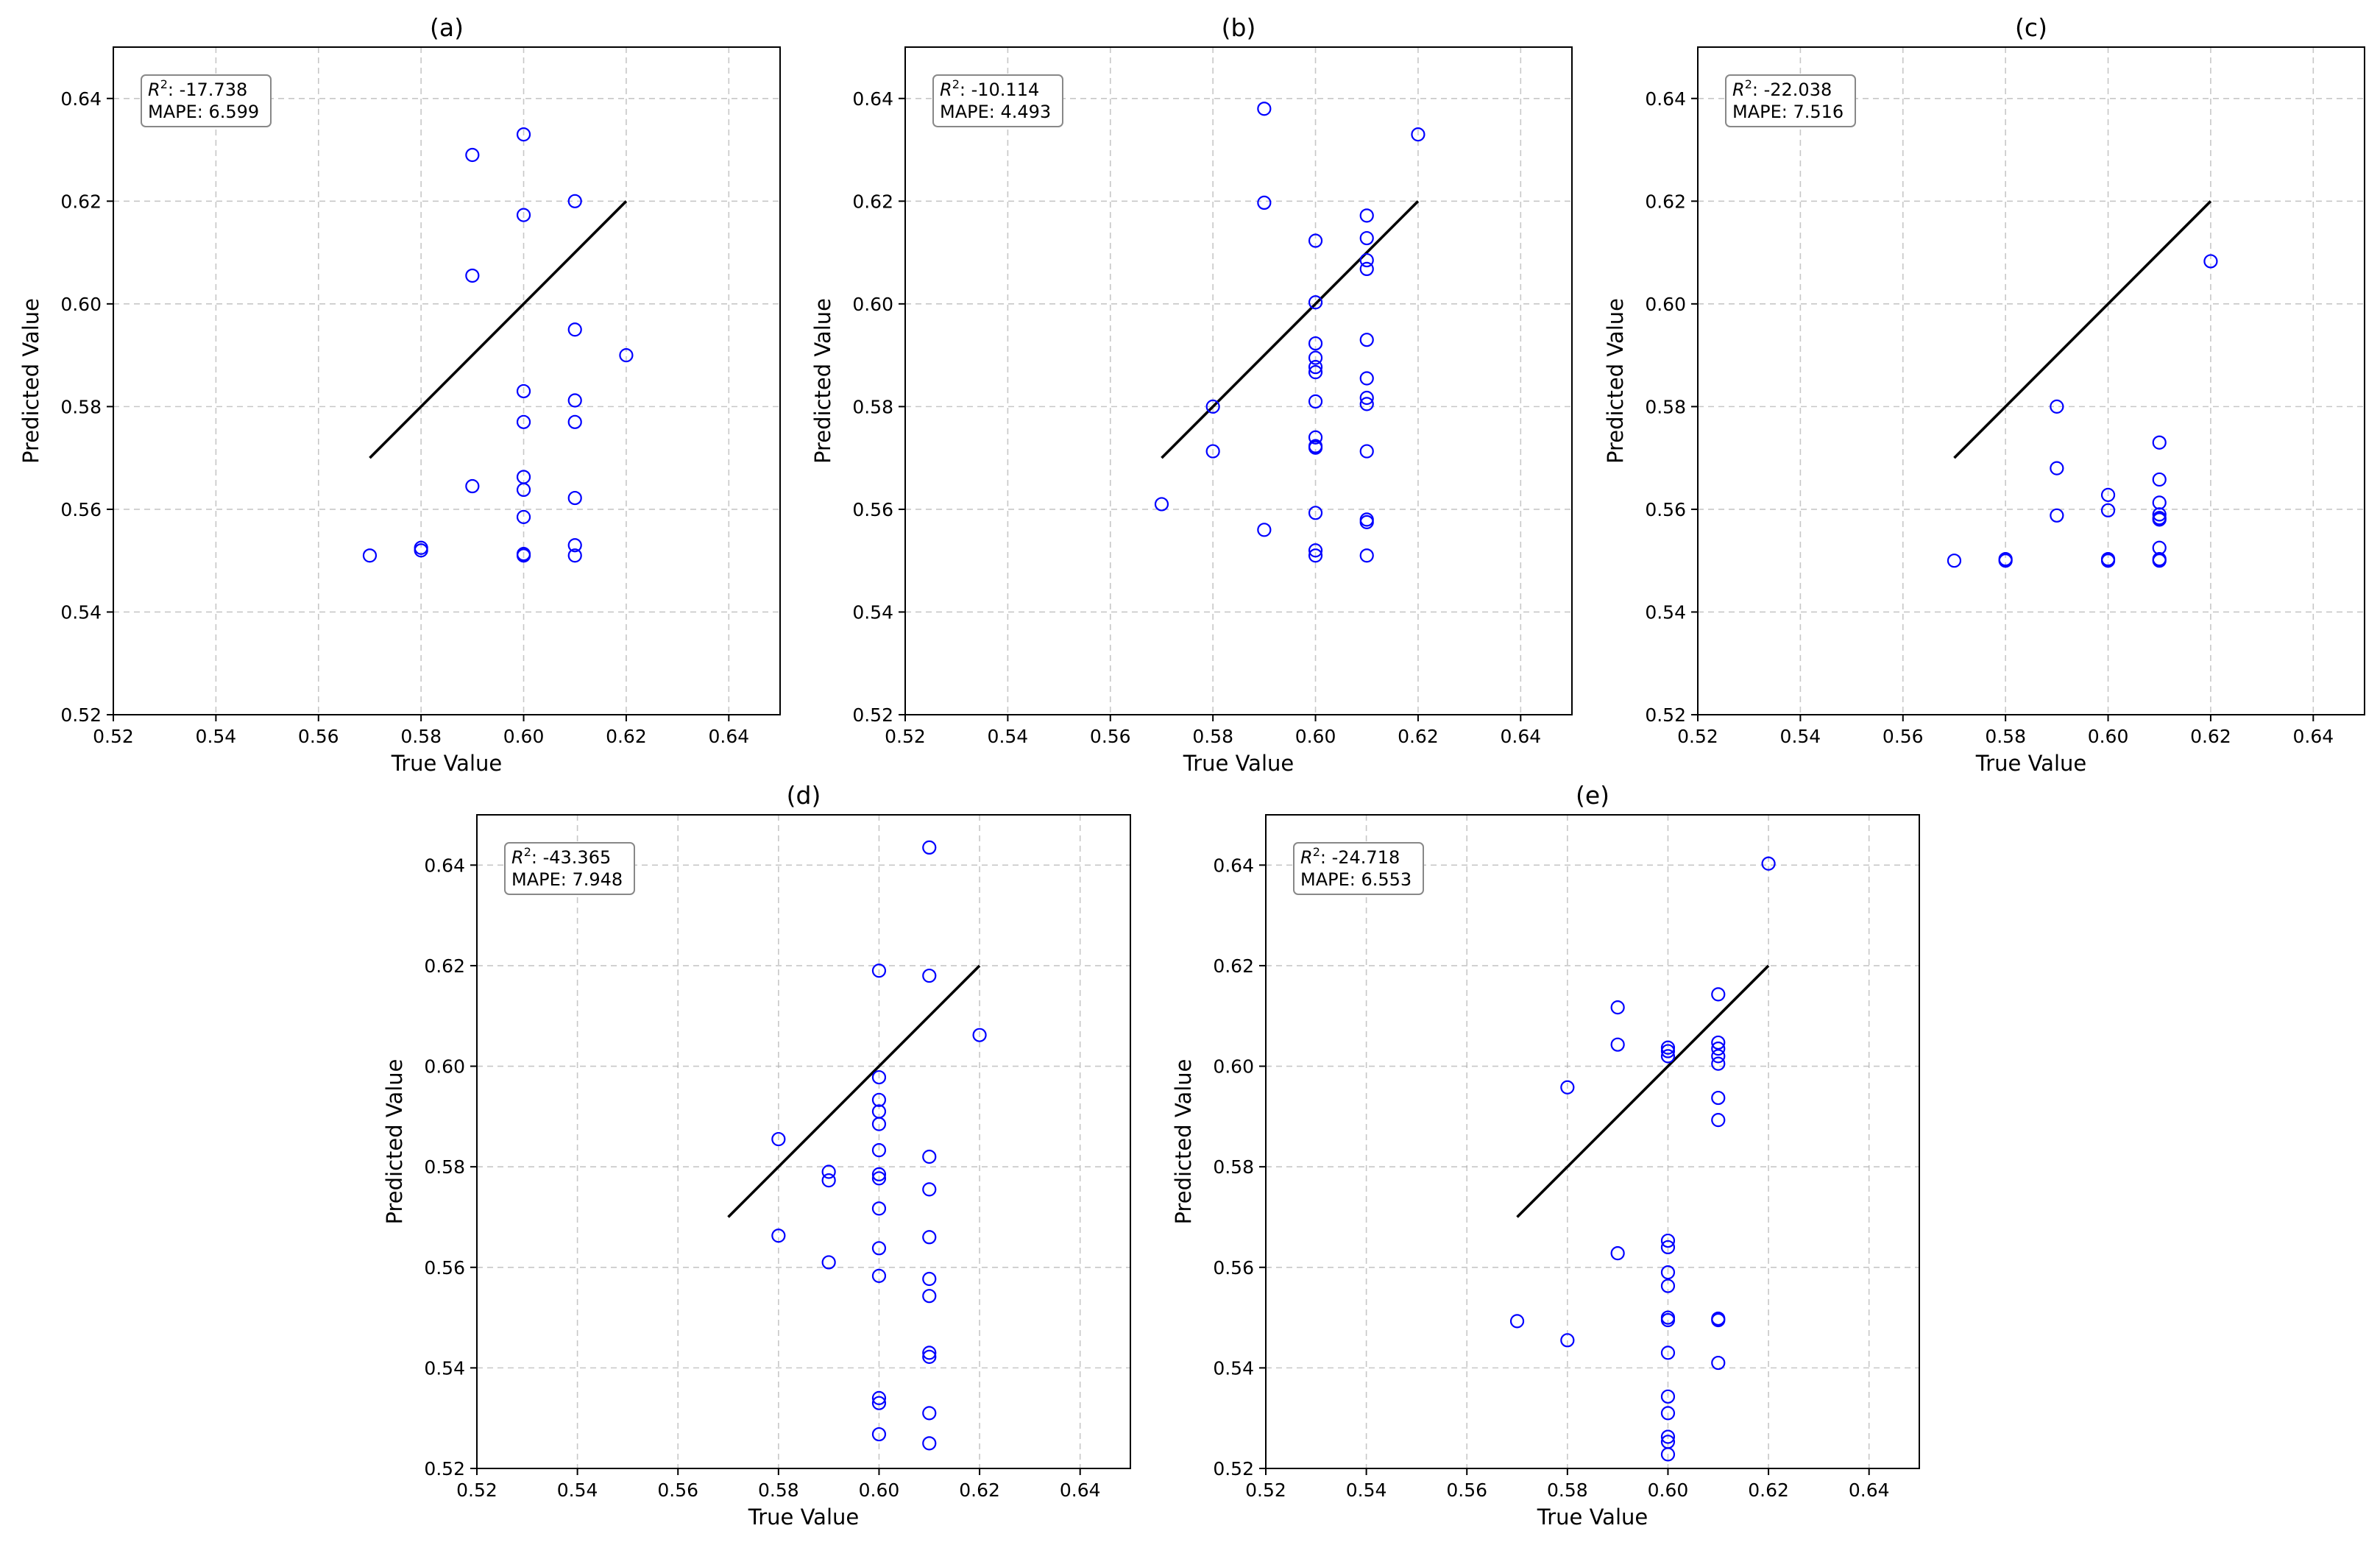 The image size is (2380, 1545). What do you see at coordinates (1356, 879) in the screenshot?
I see `mape-text: MAPE: 6.553` at bounding box center [1356, 879].